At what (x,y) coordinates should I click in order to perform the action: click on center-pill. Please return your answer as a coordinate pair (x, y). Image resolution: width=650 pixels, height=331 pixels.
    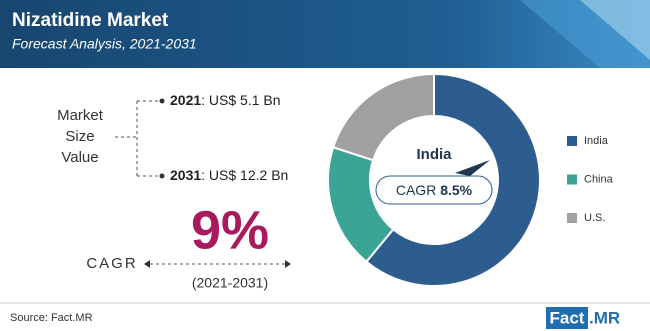
    Looking at the image, I should click on (434, 190).